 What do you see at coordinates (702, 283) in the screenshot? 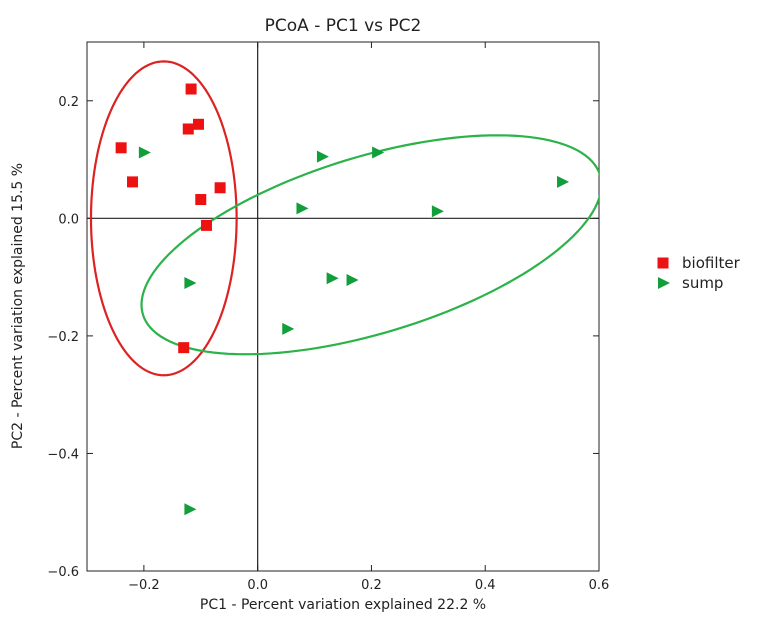
I see `sump-legend-label: sump` at bounding box center [702, 283].